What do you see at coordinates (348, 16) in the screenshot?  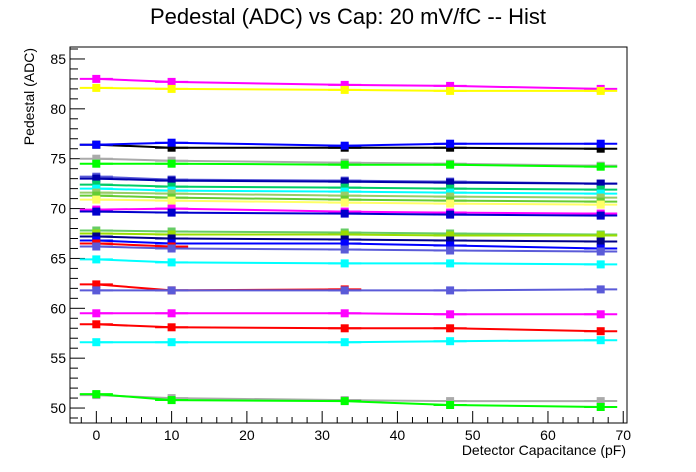 I see `chart-title: Pedestal (ADC) vs Cap: 20 mV/fC -- Hist` at bounding box center [348, 16].